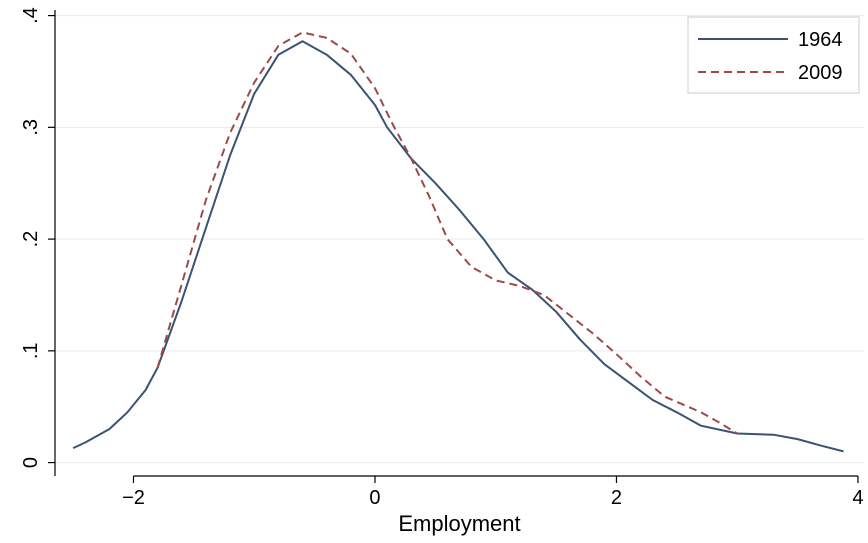 The width and height of the screenshot is (868, 543). I want to click on y-tick-label-0: 0, so click(31, 462).